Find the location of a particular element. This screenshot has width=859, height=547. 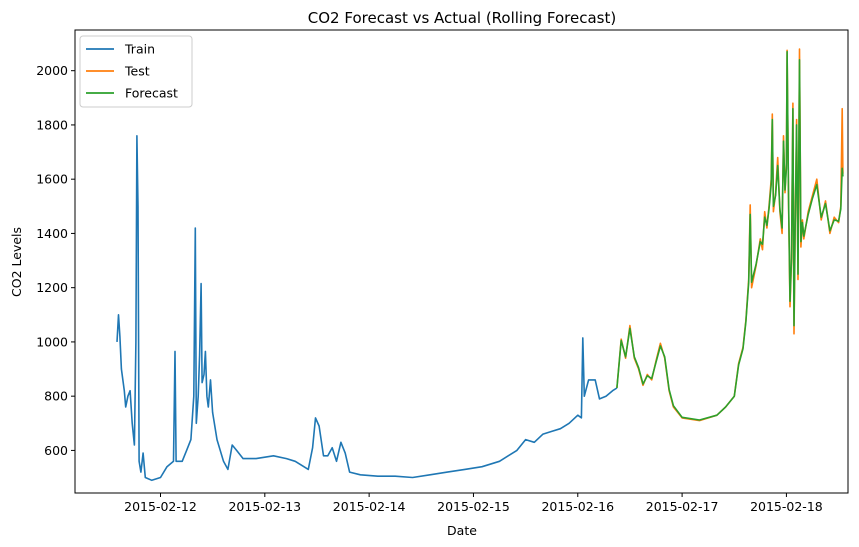

x-tick-label: 2015-02-17 is located at coordinates (682, 506).